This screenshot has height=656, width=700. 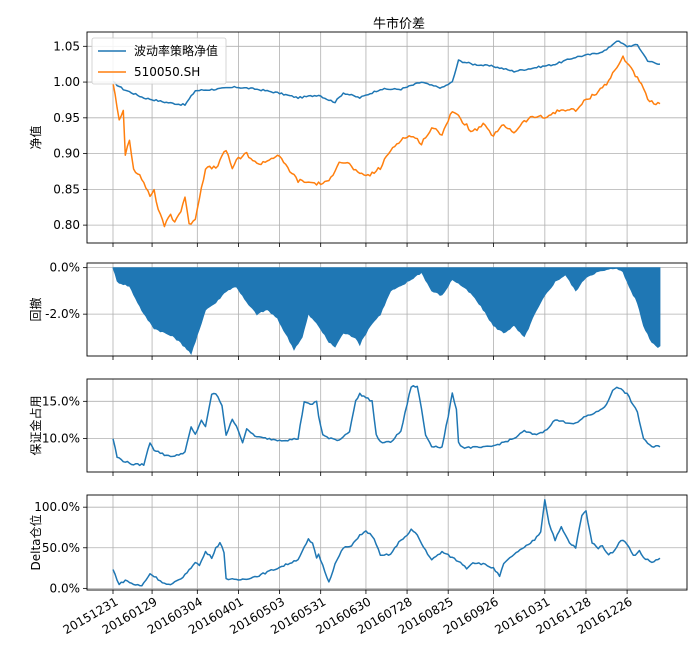 What do you see at coordinates (35, 137) in the screenshot?
I see `ylabel-nav: 净值` at bounding box center [35, 137].